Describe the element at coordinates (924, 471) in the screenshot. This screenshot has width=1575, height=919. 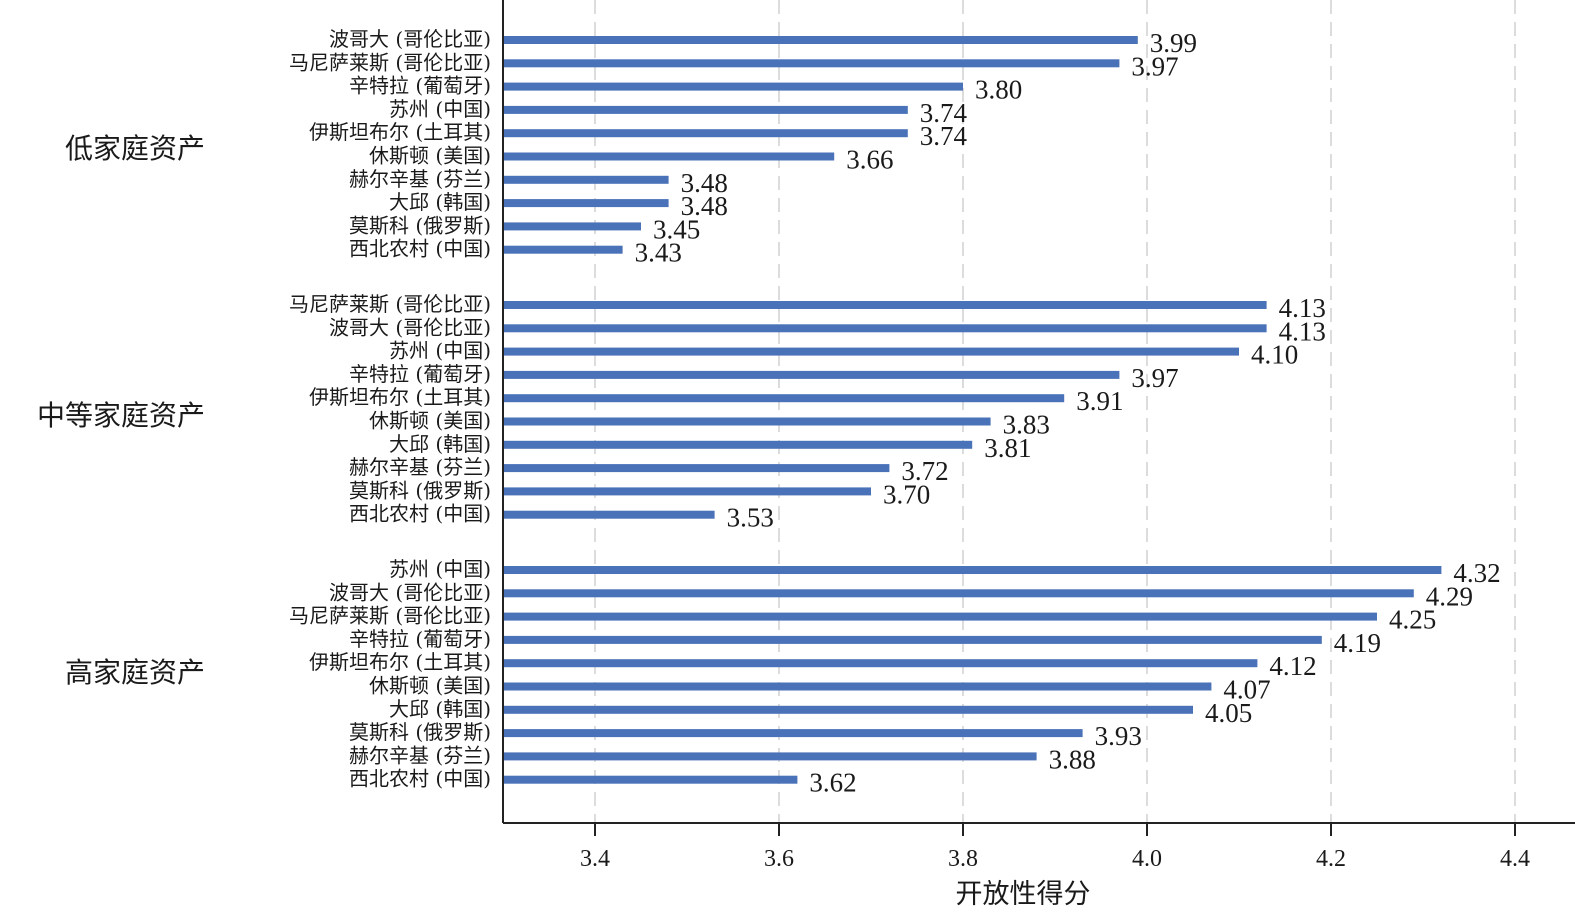
I see `data-label: 3.72` at that location.